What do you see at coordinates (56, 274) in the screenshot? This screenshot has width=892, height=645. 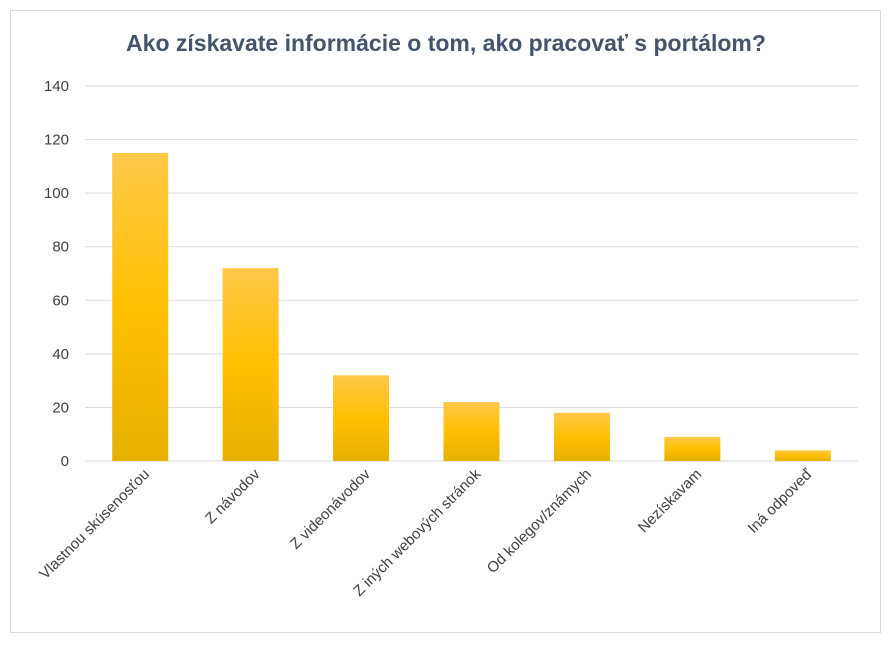 I see `y-axis-ticks: 0 20 40 60 80 100 120 140` at bounding box center [56, 274].